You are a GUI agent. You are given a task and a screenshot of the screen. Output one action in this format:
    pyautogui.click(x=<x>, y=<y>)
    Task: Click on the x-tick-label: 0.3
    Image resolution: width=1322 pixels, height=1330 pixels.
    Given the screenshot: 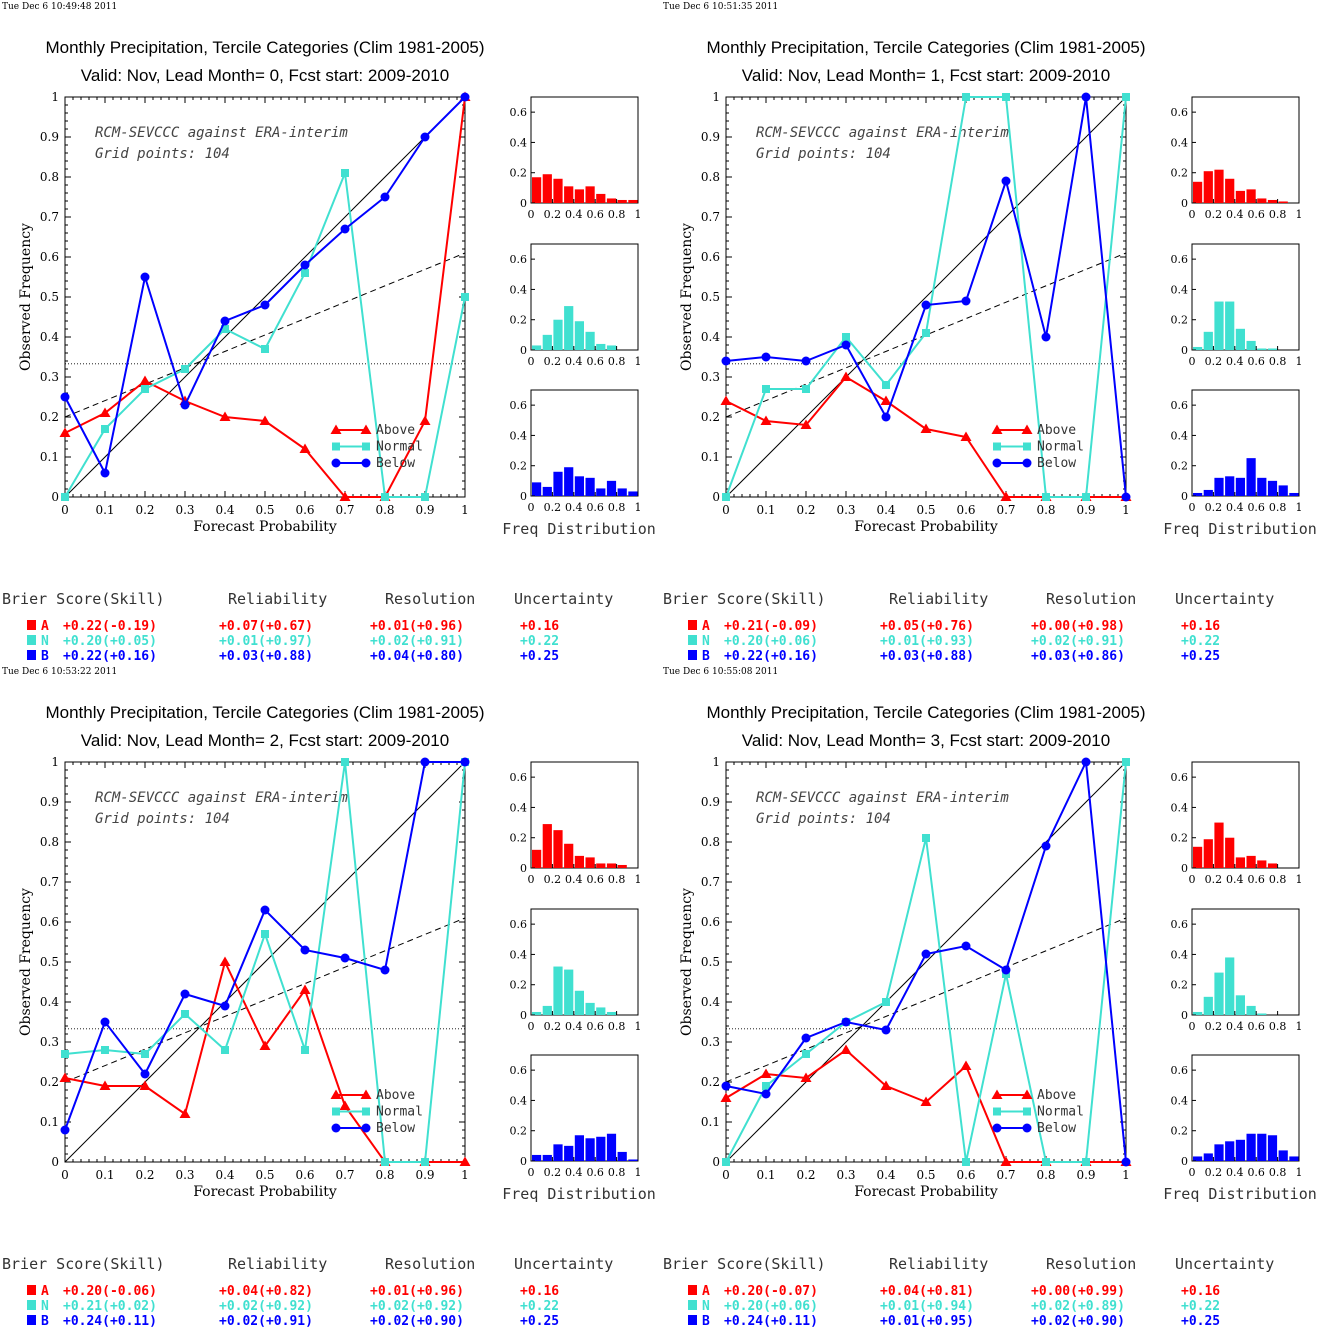 What is the action you would take?
    pyautogui.click(x=845, y=510)
    